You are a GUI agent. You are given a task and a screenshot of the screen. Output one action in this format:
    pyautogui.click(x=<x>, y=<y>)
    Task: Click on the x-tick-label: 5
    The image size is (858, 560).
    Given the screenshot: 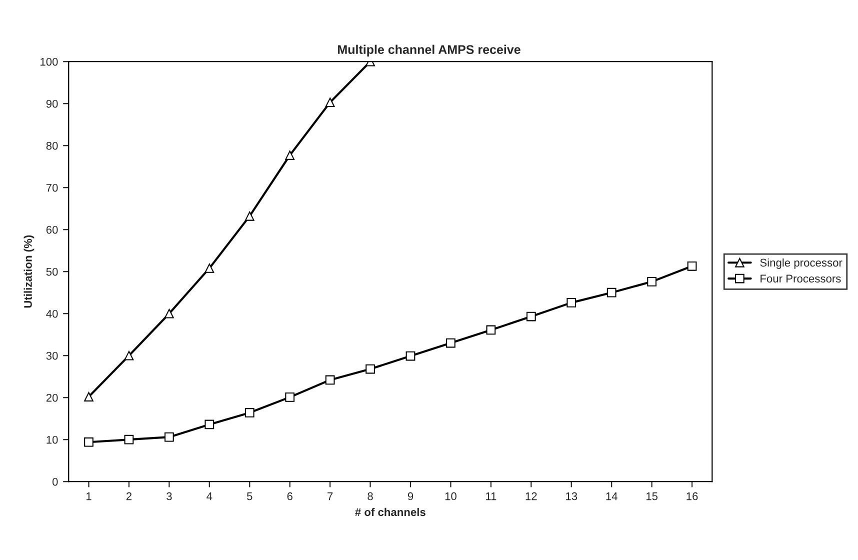 What is the action you would take?
    pyautogui.click(x=249, y=496)
    